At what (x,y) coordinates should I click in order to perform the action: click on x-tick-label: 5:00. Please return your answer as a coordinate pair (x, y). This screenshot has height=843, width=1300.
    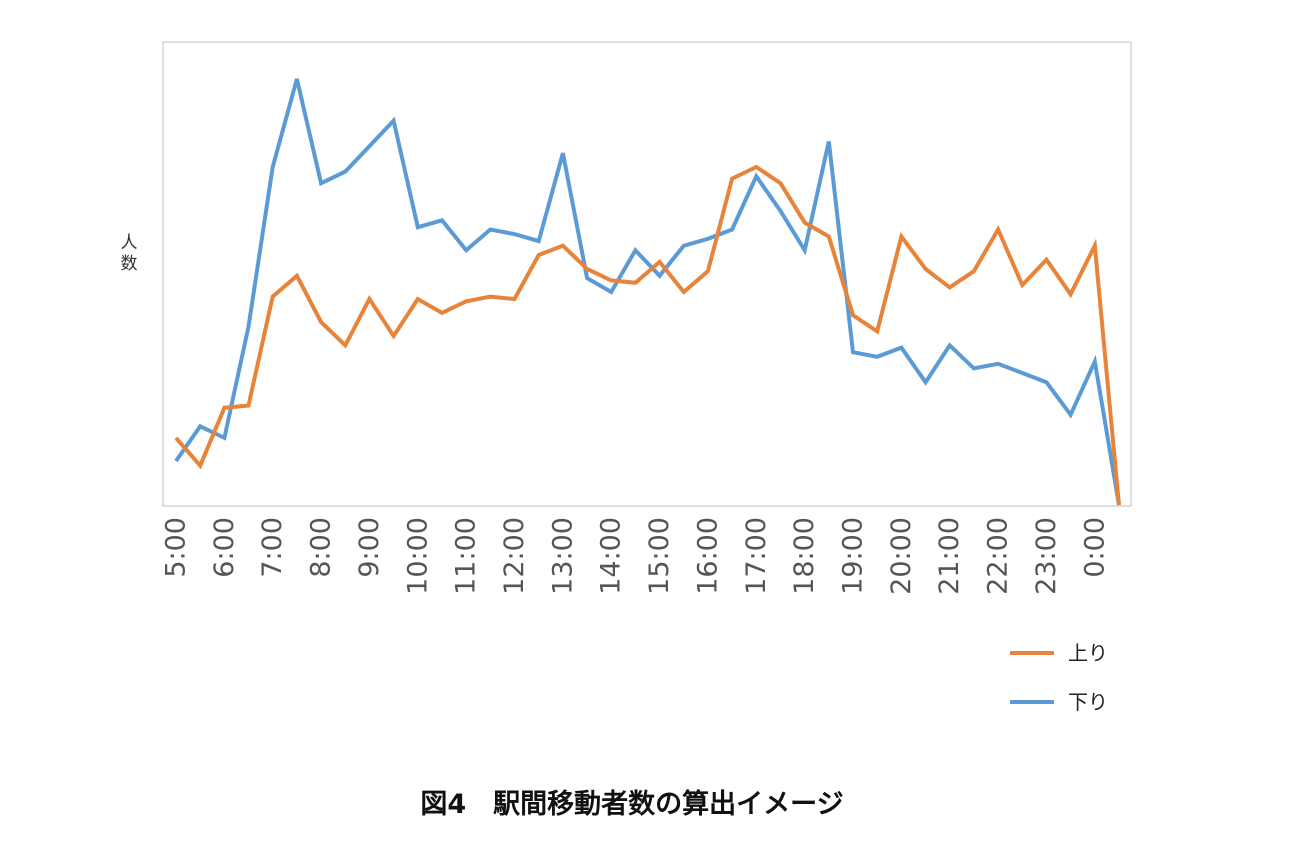
    Looking at the image, I should click on (176, 547).